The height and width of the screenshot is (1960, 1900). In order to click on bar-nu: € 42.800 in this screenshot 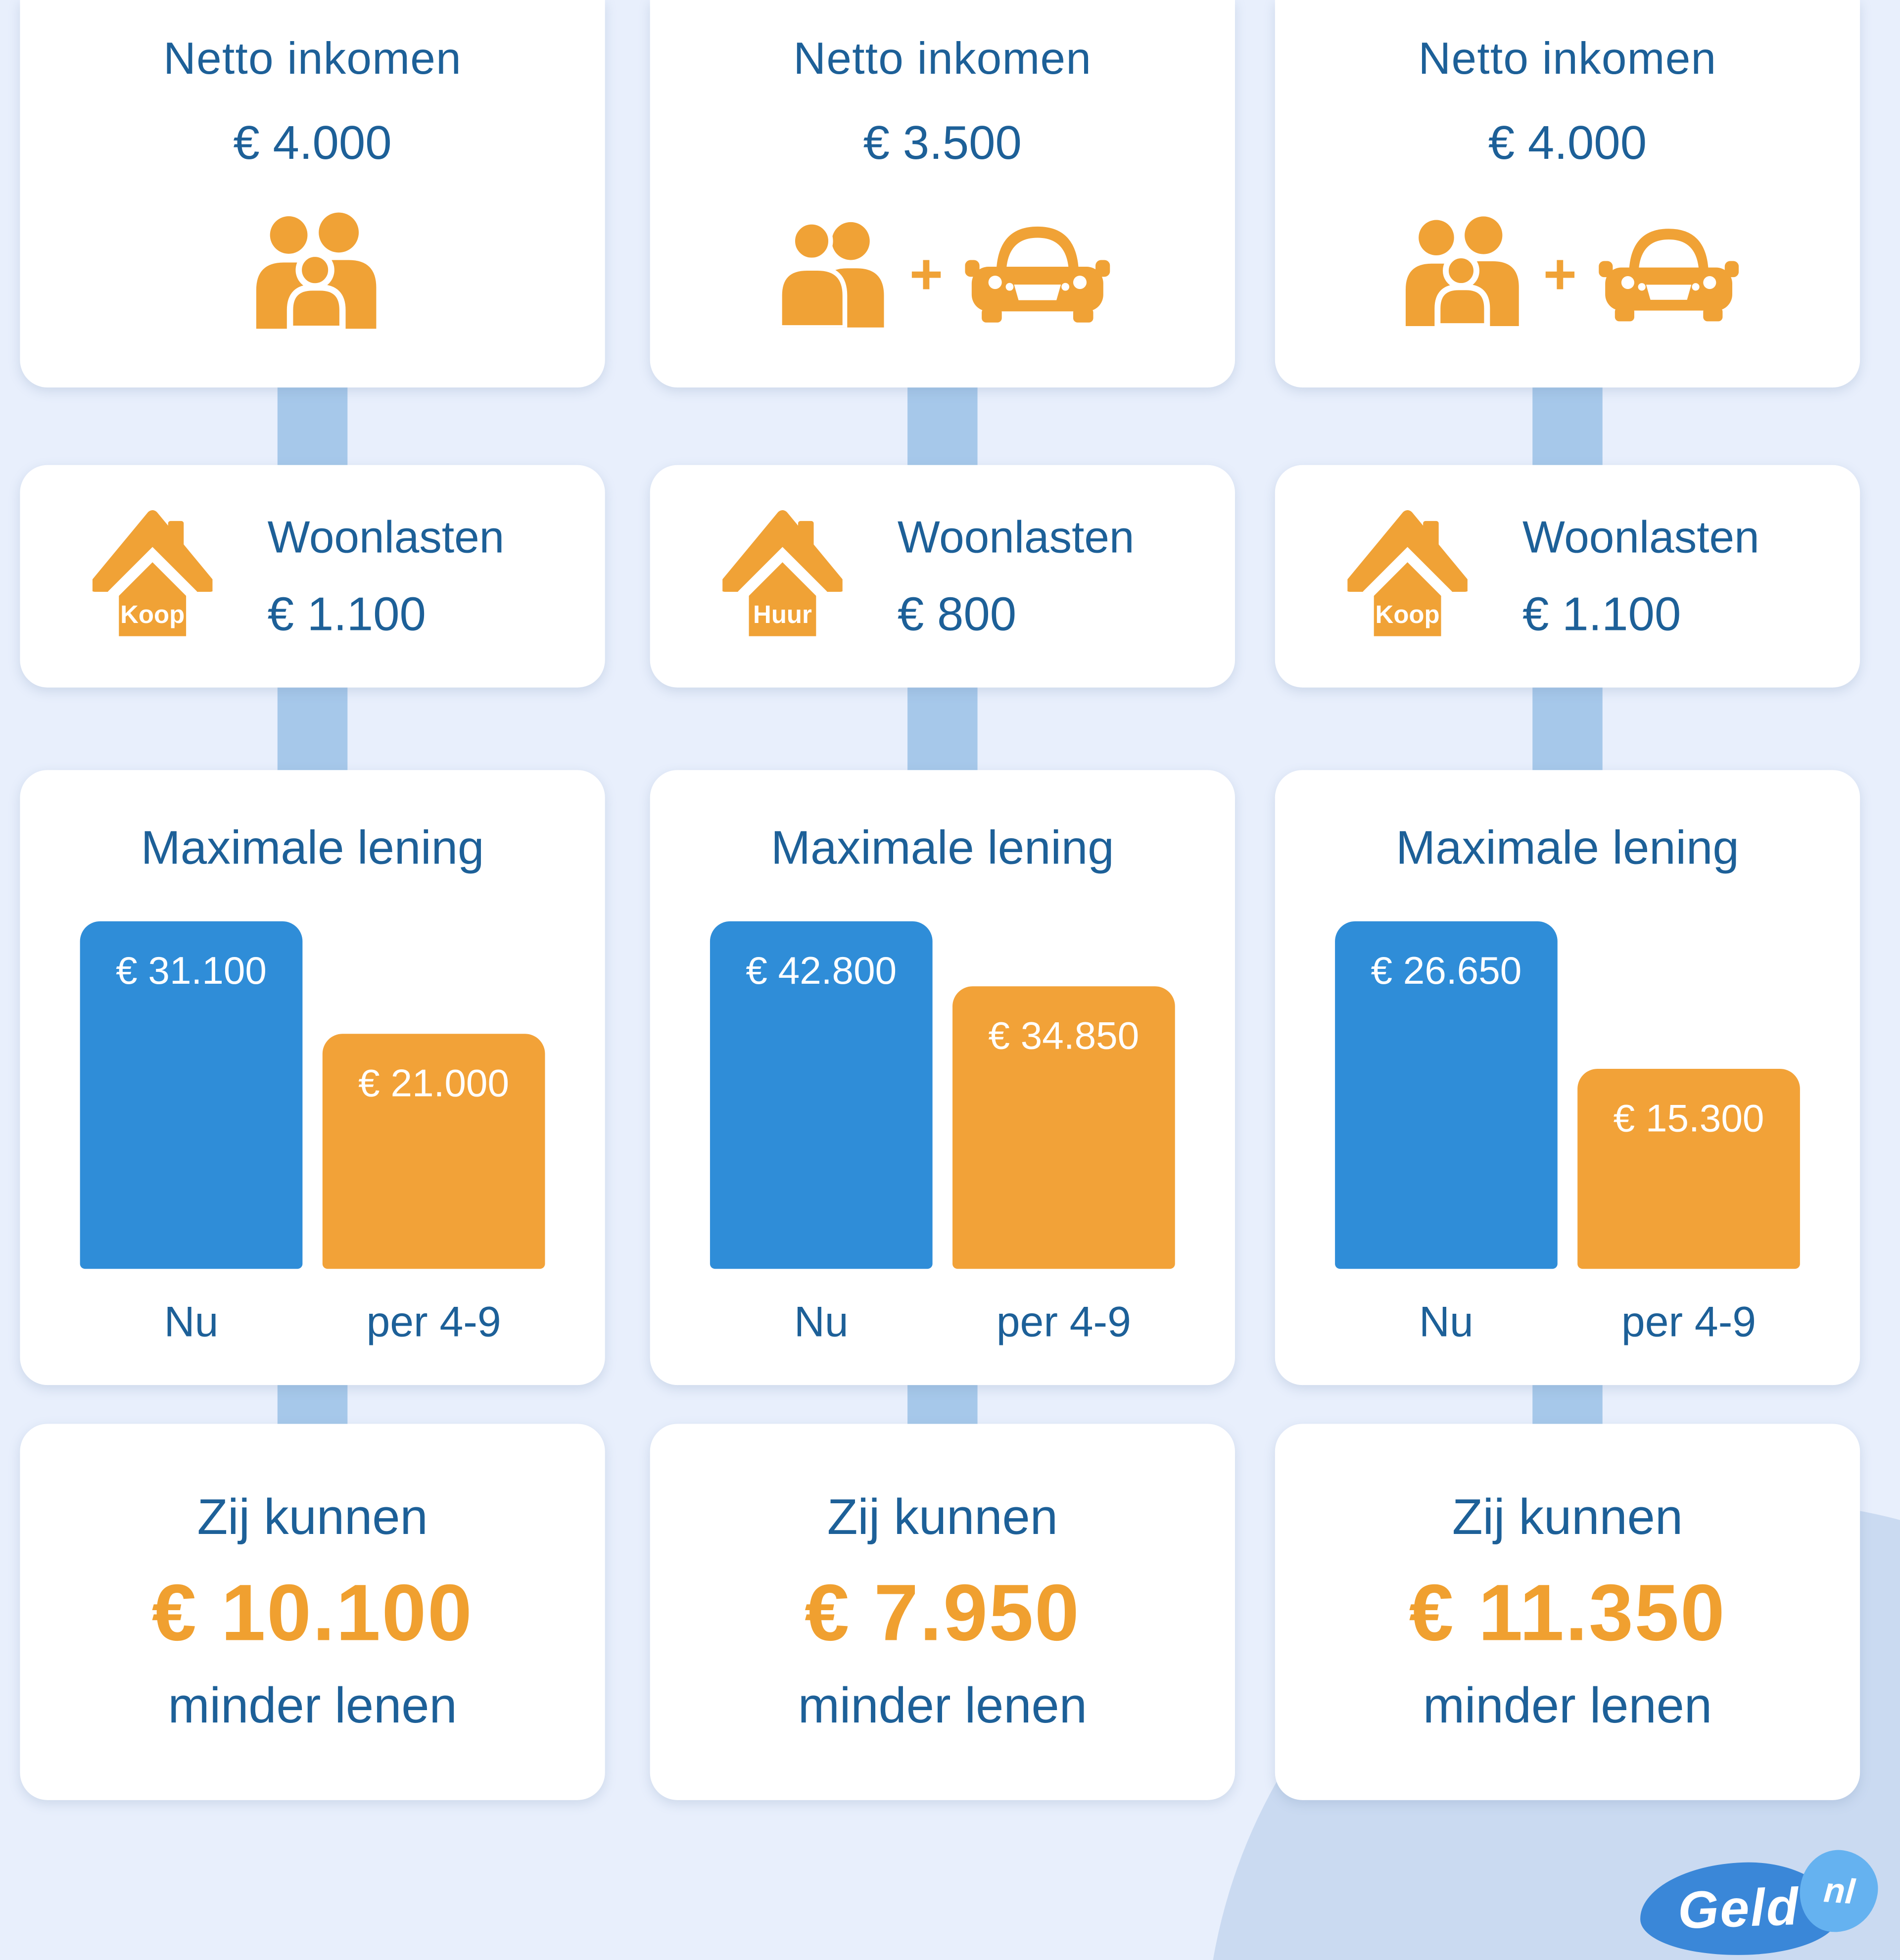, I will do `click(821, 1095)`.